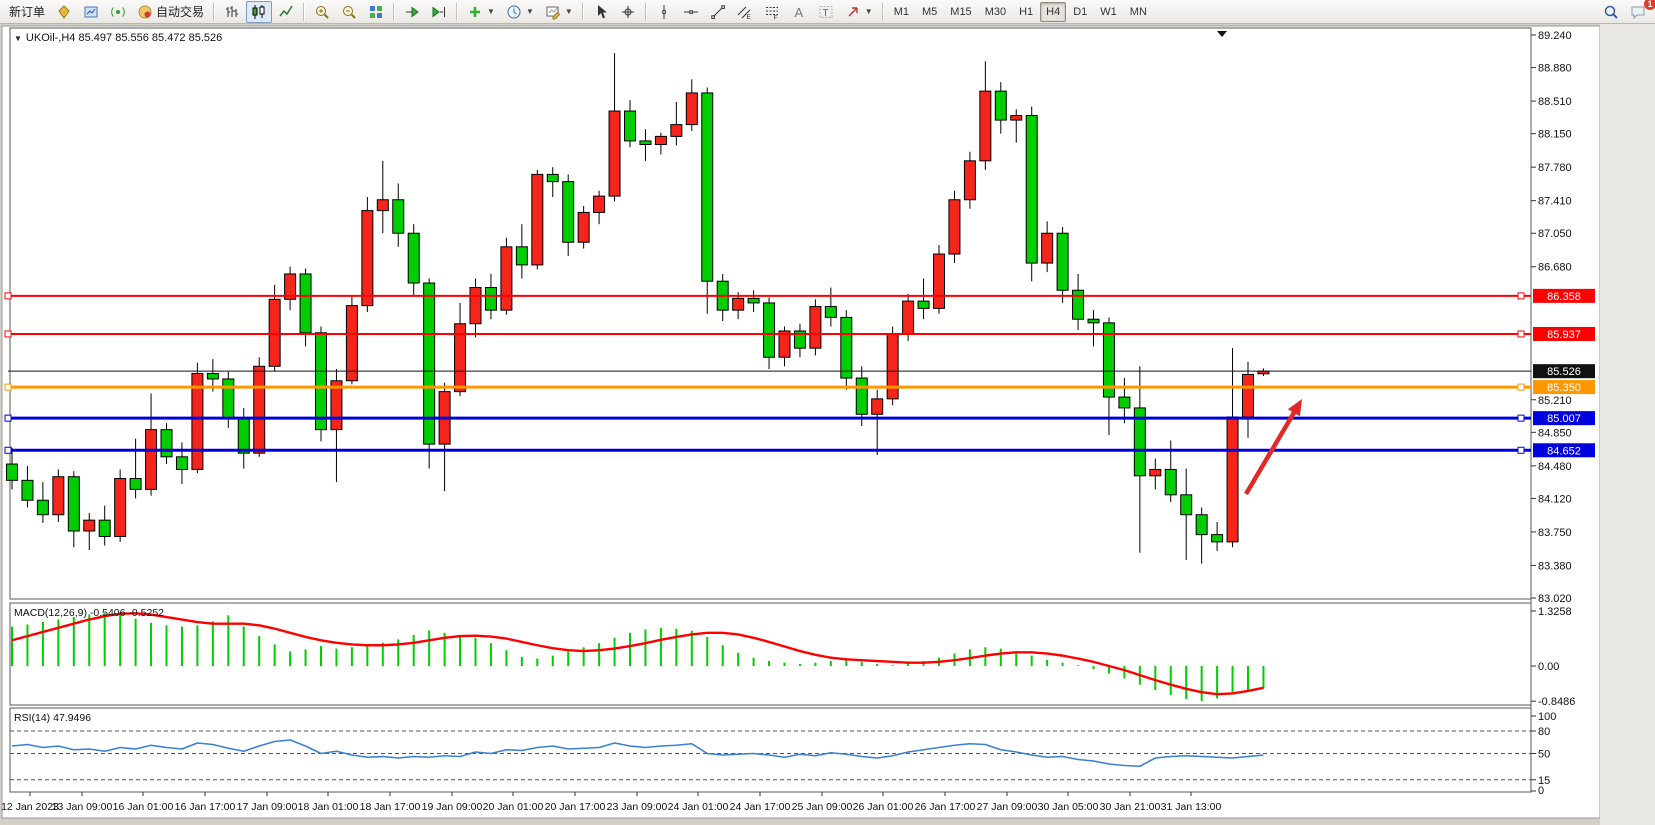 This screenshot has height=825, width=1655. I want to click on macd-signal-line, so click(637, 654).